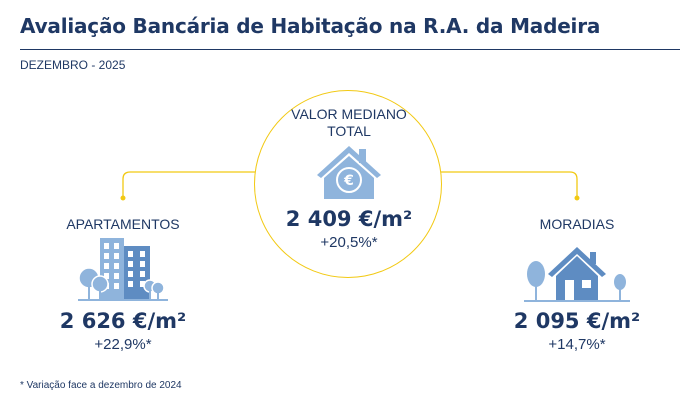 The image size is (700, 404). What do you see at coordinates (349, 172) in the screenshot?
I see `house-euro-icon: €` at bounding box center [349, 172].